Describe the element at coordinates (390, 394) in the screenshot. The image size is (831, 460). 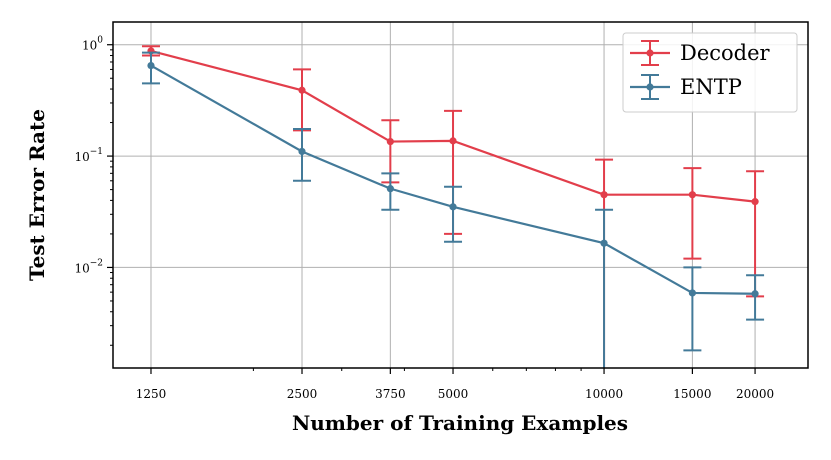
I see `x-tick-label: 3750` at that location.